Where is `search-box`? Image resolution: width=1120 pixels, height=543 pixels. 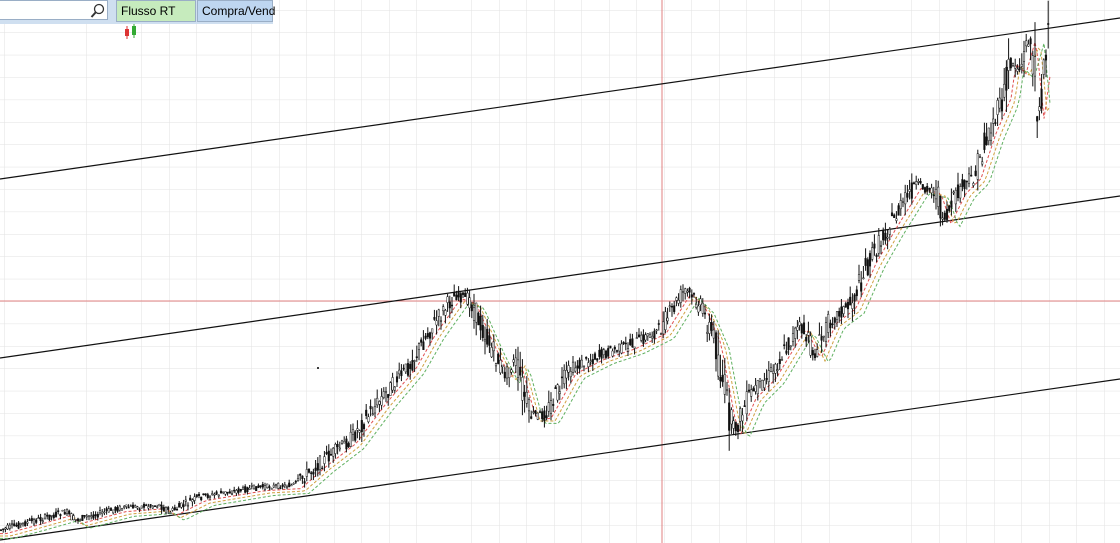
search-box is located at coordinates (54, 10).